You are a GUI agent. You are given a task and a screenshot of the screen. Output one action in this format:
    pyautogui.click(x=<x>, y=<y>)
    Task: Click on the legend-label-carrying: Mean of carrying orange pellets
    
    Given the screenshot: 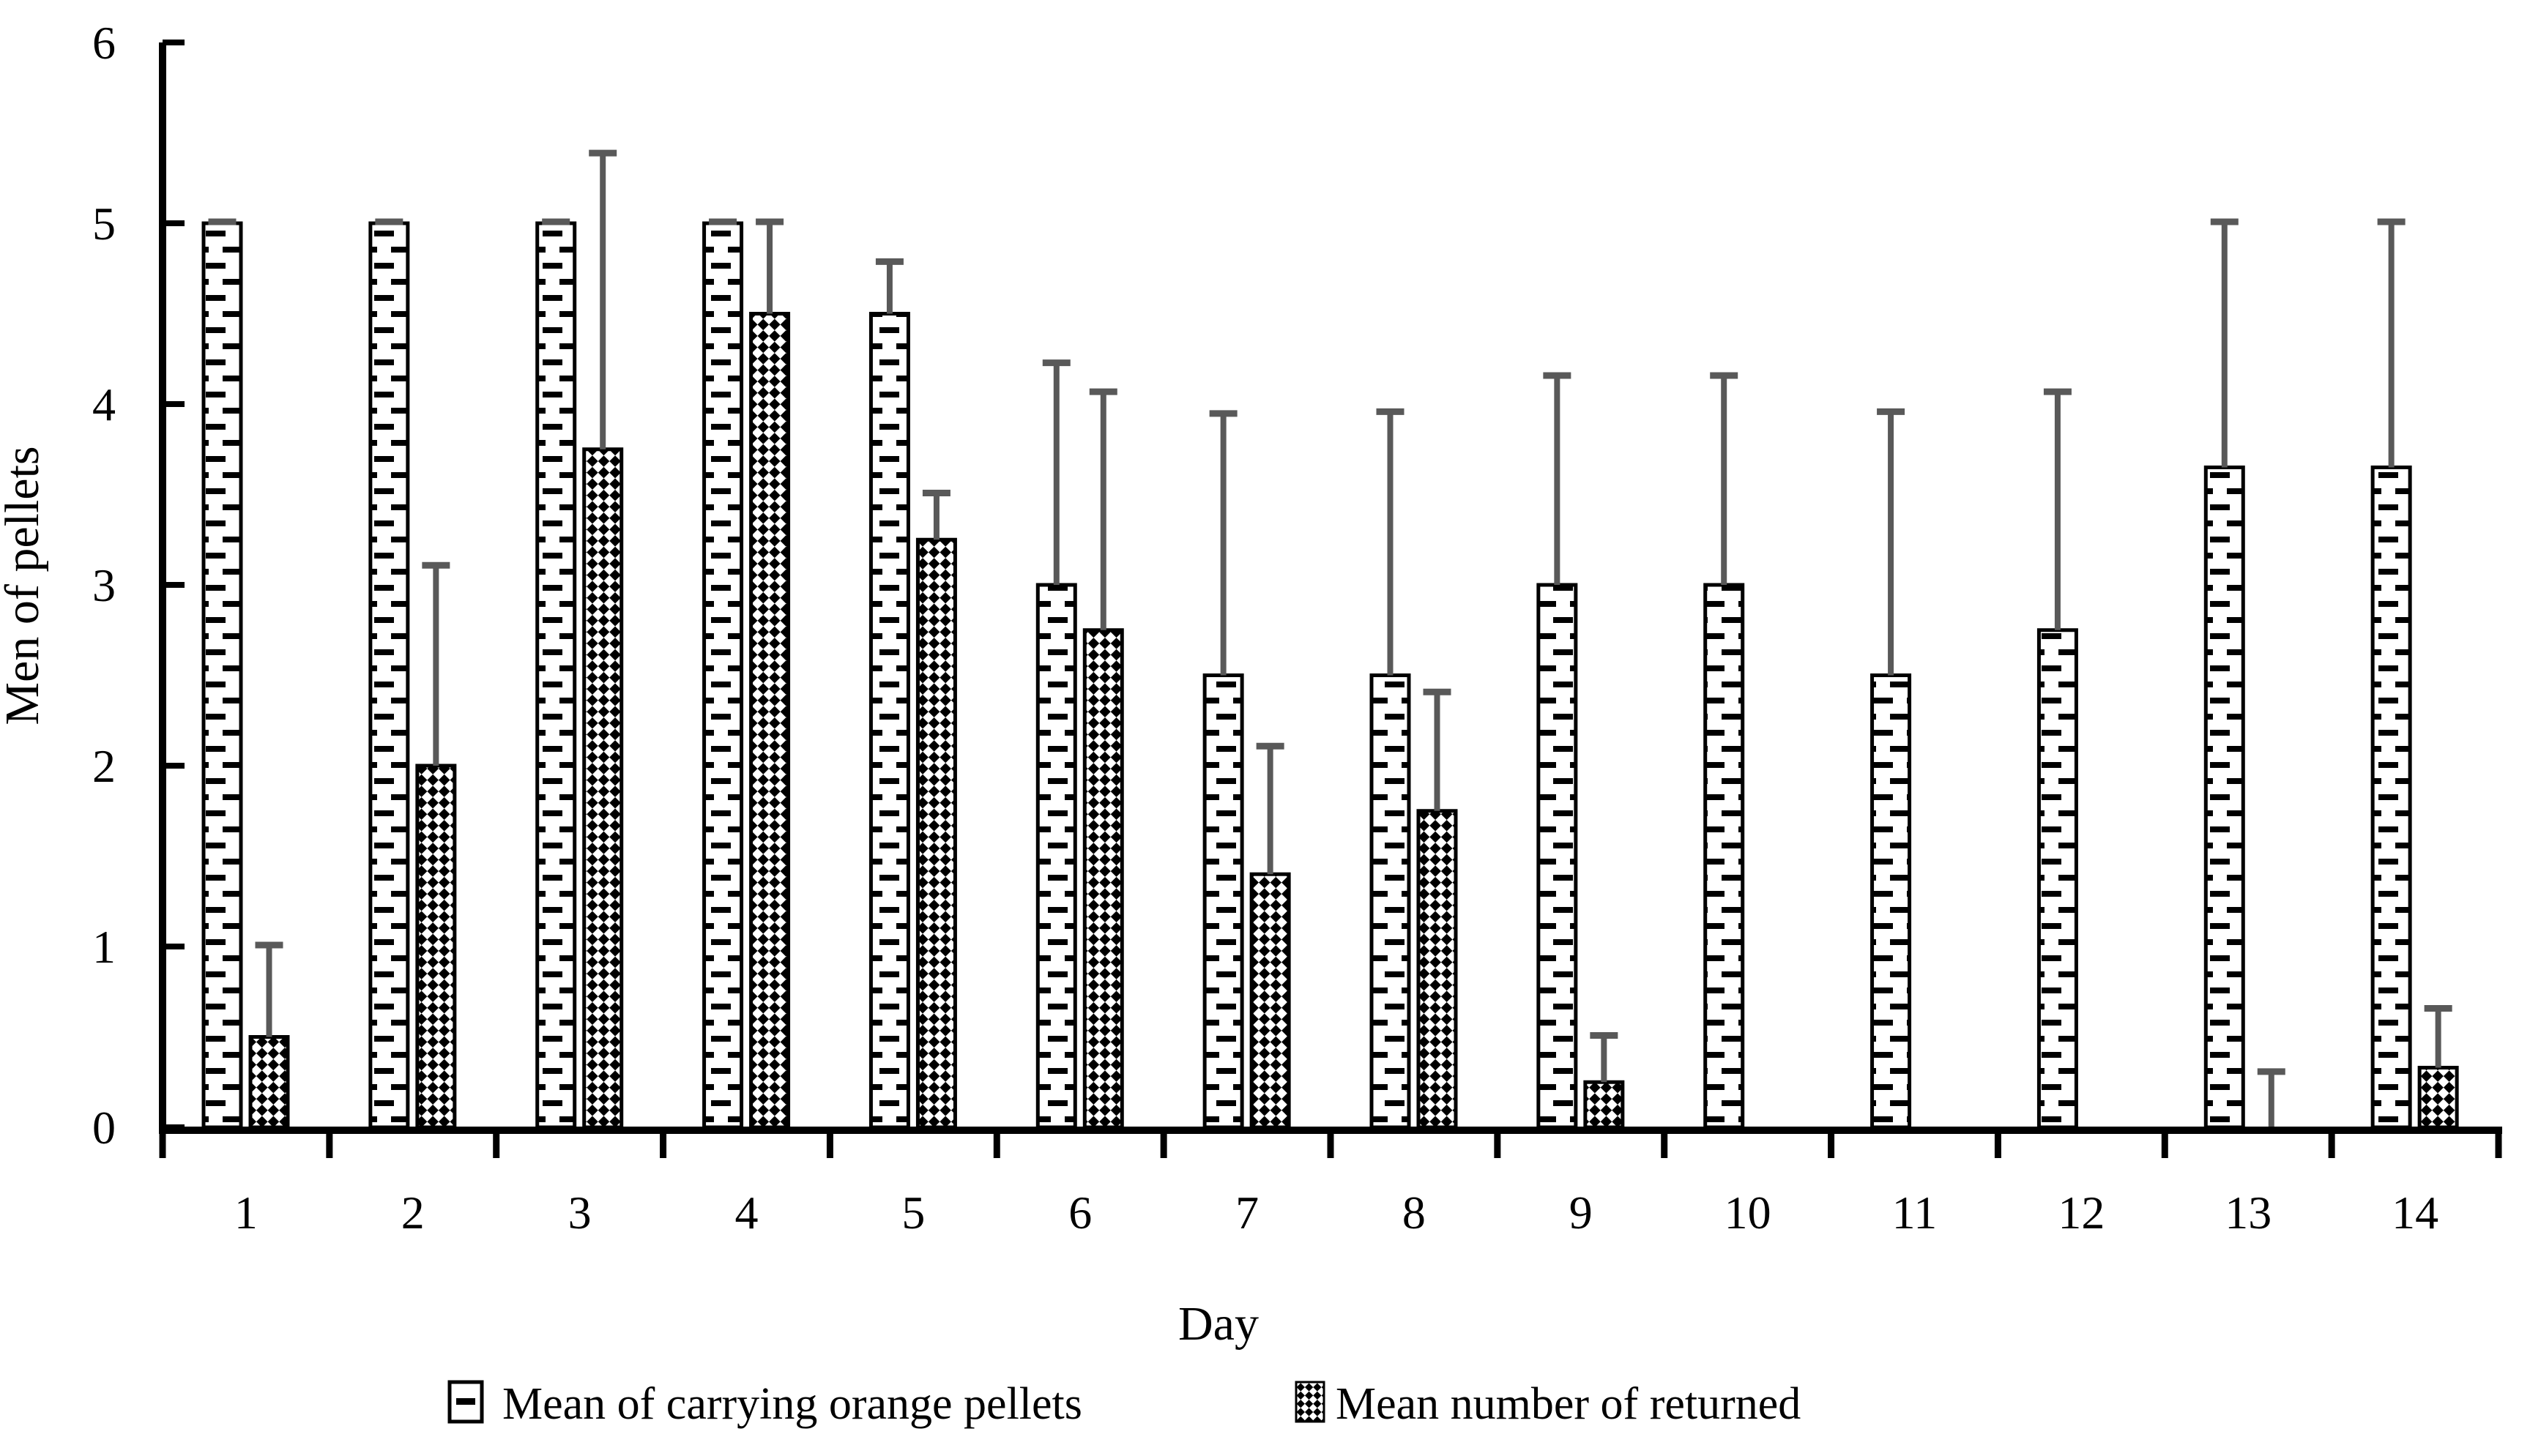 What is the action you would take?
    pyautogui.click(x=792, y=1404)
    